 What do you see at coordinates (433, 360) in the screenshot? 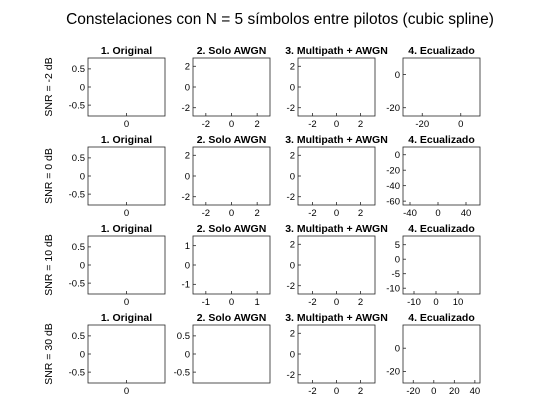
I see `subplot-ecualizado: -20 0 20 40 0 -20` at bounding box center [433, 360].